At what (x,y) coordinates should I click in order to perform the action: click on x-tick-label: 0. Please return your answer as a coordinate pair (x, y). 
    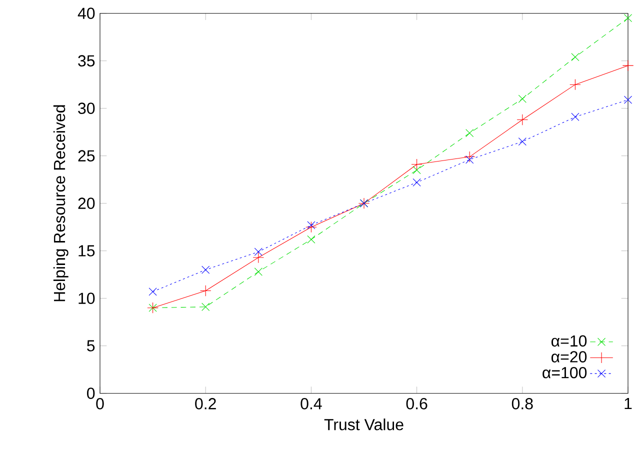
    Looking at the image, I should click on (100, 404).